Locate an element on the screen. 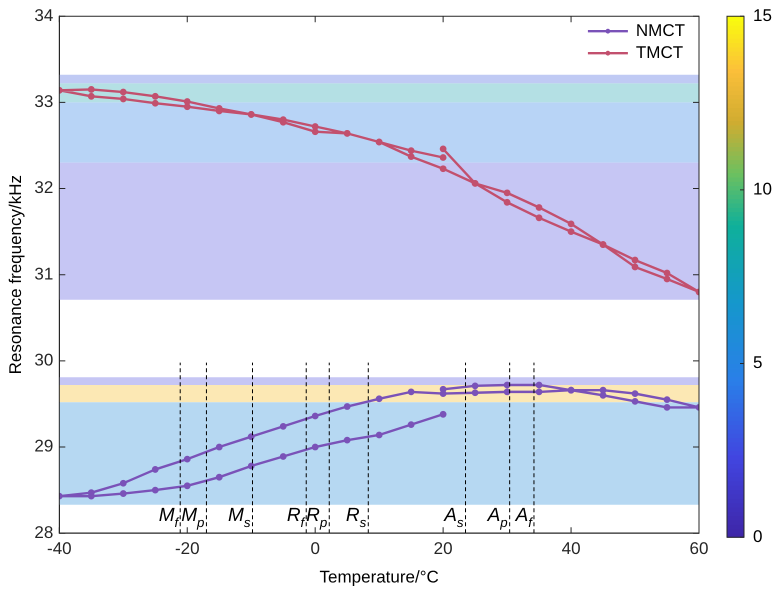 Image resolution: width=783 pixels, height=598 pixels. y-axis-title: Resonance frequency/kHz is located at coordinates (15, 274).